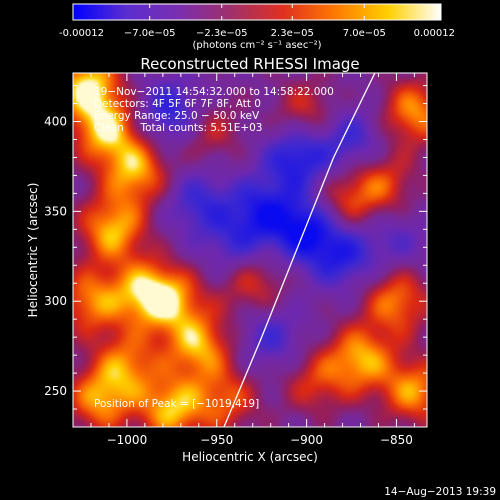 The height and width of the screenshot is (500, 500). Describe the element at coordinates (250, 457) in the screenshot. I see `x-axis-label: Heliocentric X (arcsec)` at that location.